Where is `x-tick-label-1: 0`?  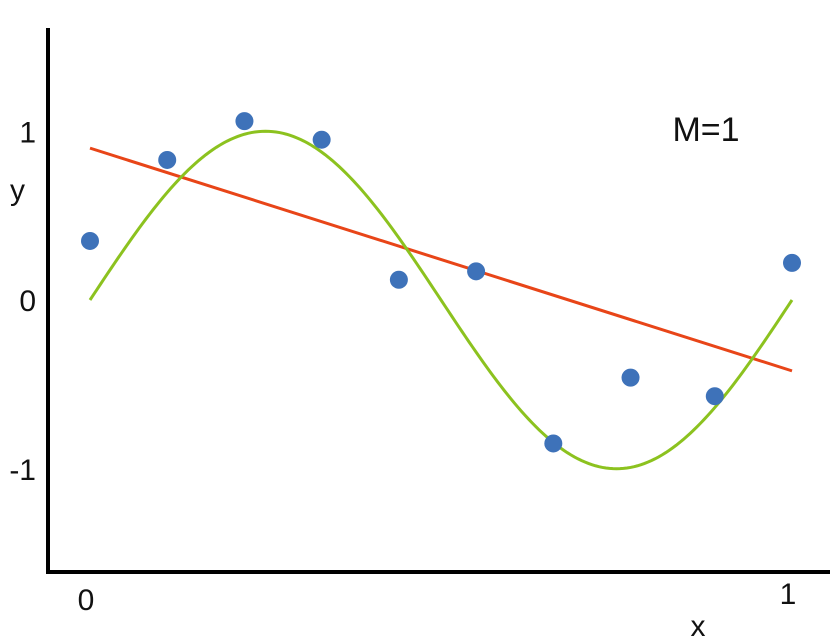 x-tick-label-1: 0 is located at coordinates (86, 600).